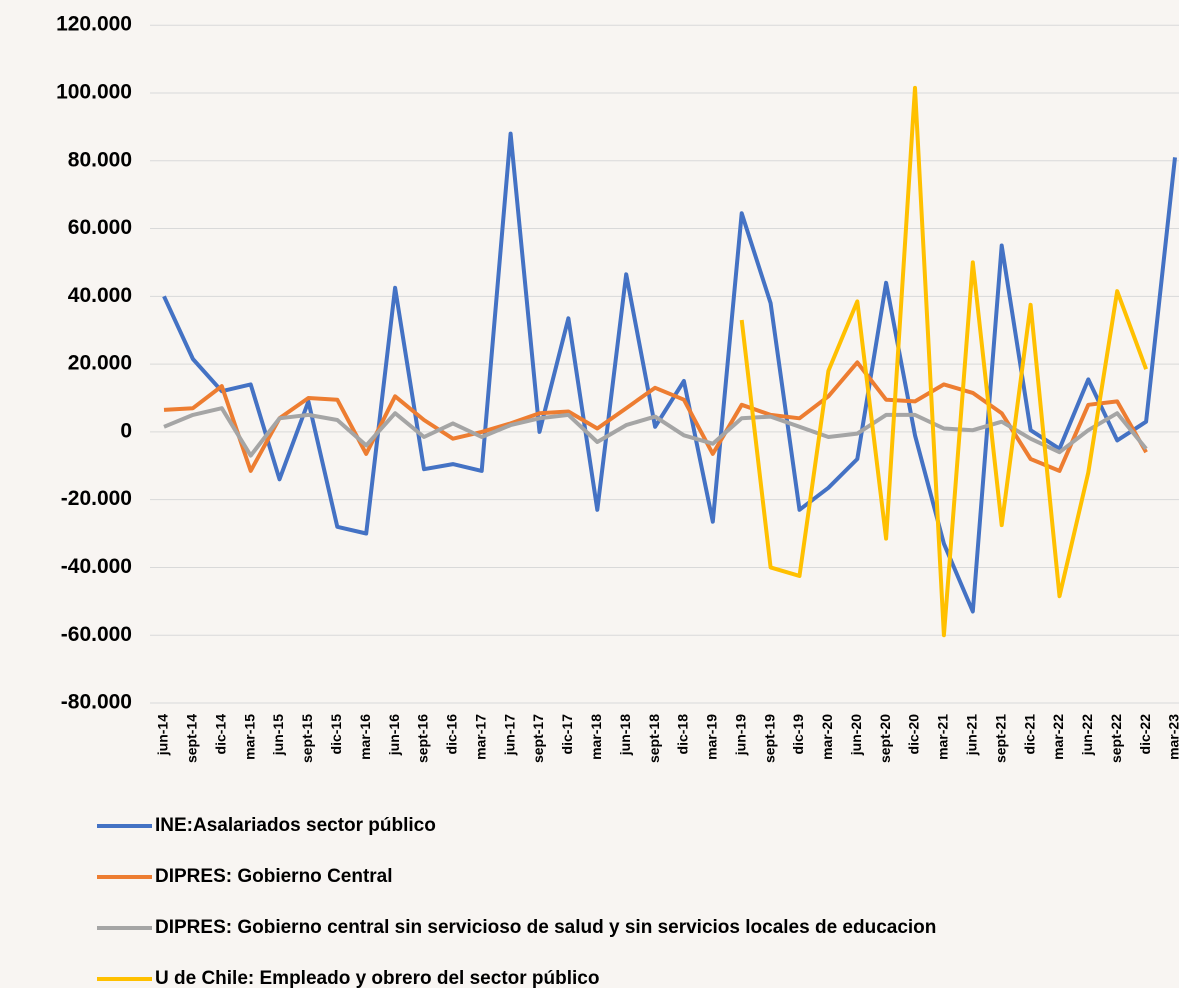 Image resolution: width=1179 pixels, height=988 pixels. Describe the element at coordinates (798, 734) in the screenshot. I see `x-tick-label: dic-19` at that location.